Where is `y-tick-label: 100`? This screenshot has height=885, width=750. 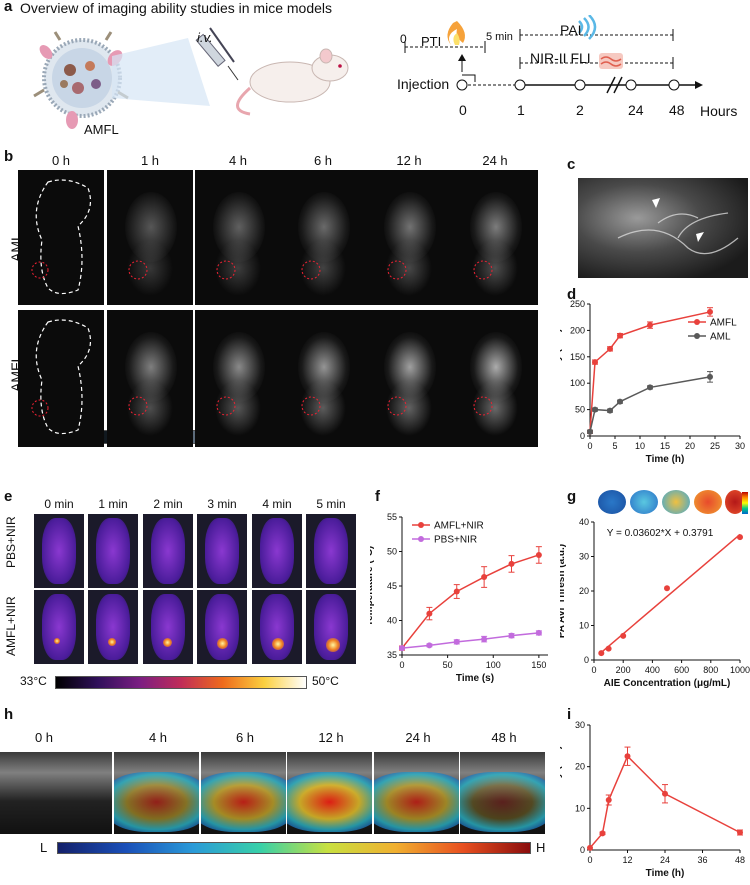 y-tick-label: 100 is located at coordinates (577, 383).